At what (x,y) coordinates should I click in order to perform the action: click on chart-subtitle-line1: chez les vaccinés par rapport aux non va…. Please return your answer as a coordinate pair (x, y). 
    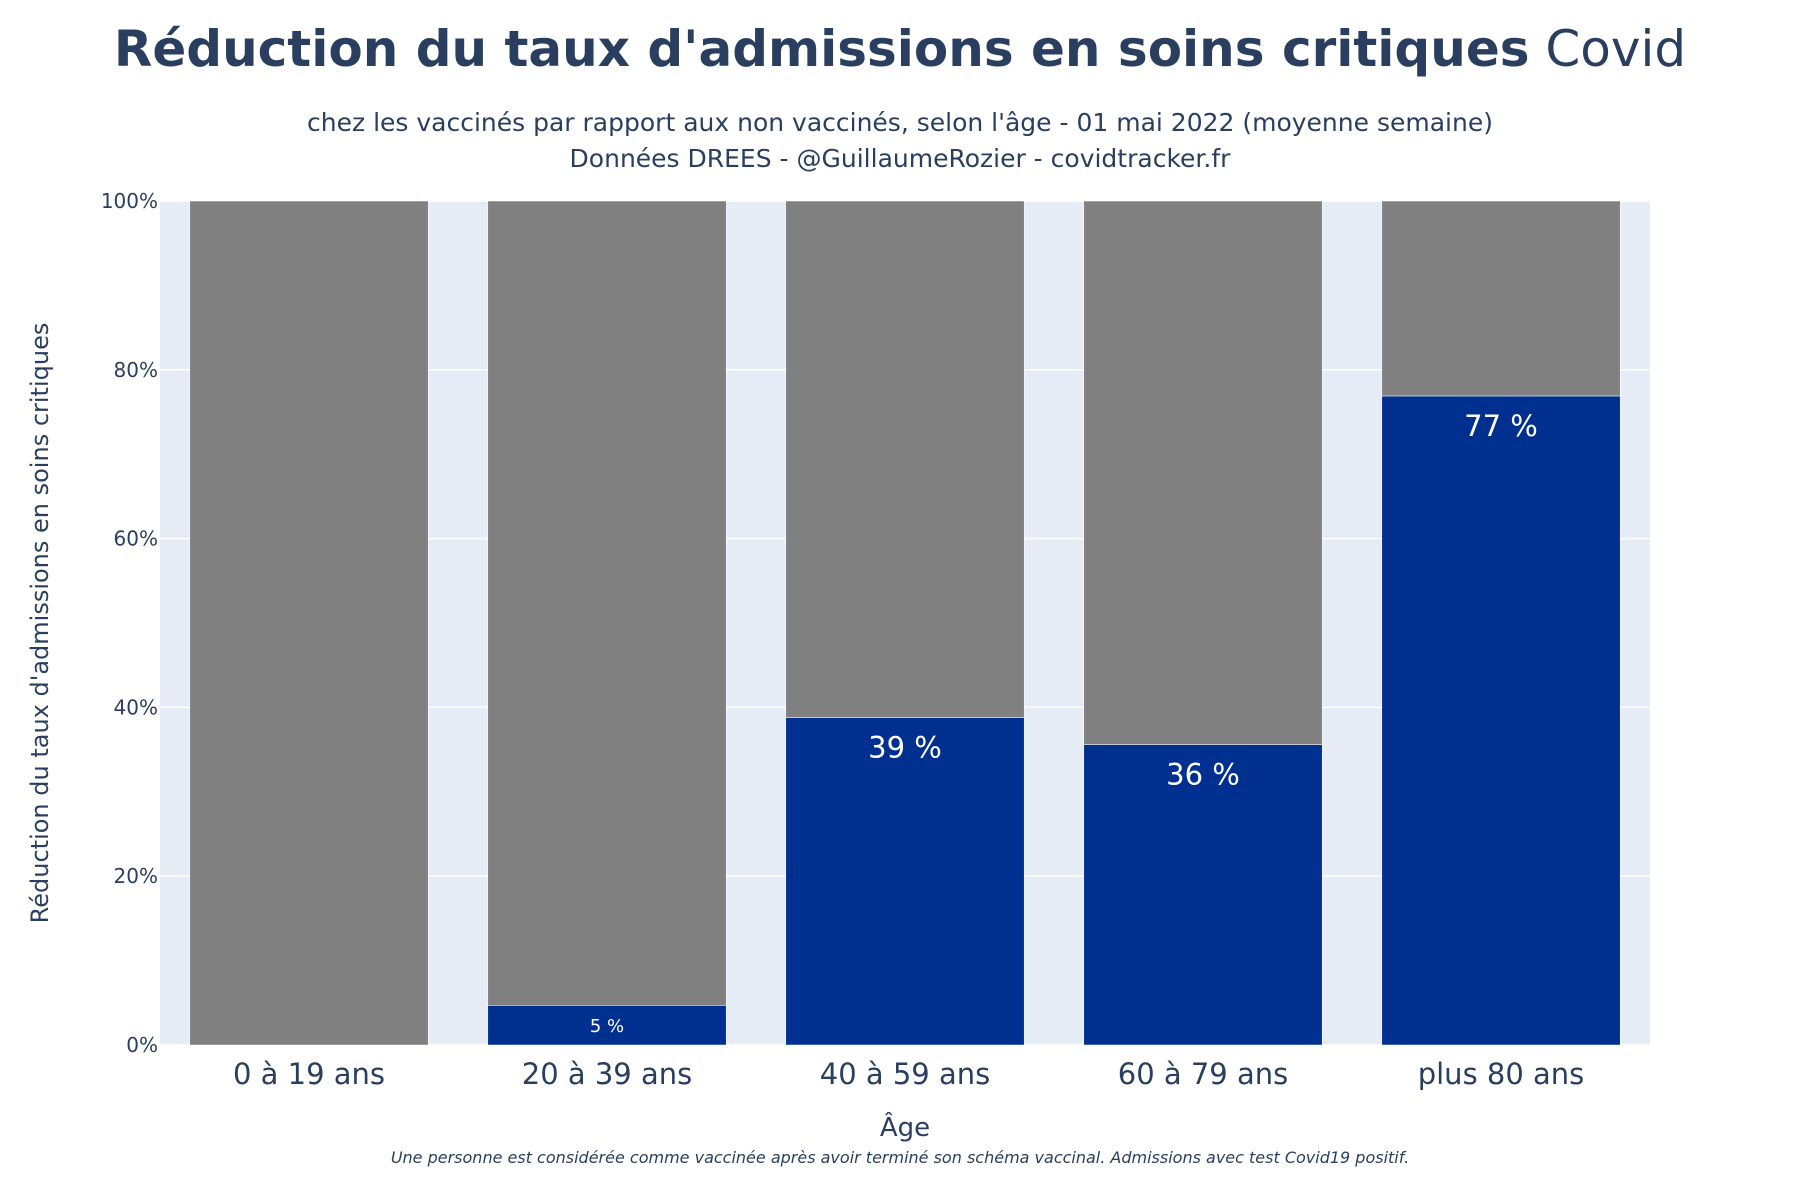
    Looking at the image, I should click on (900, 122).